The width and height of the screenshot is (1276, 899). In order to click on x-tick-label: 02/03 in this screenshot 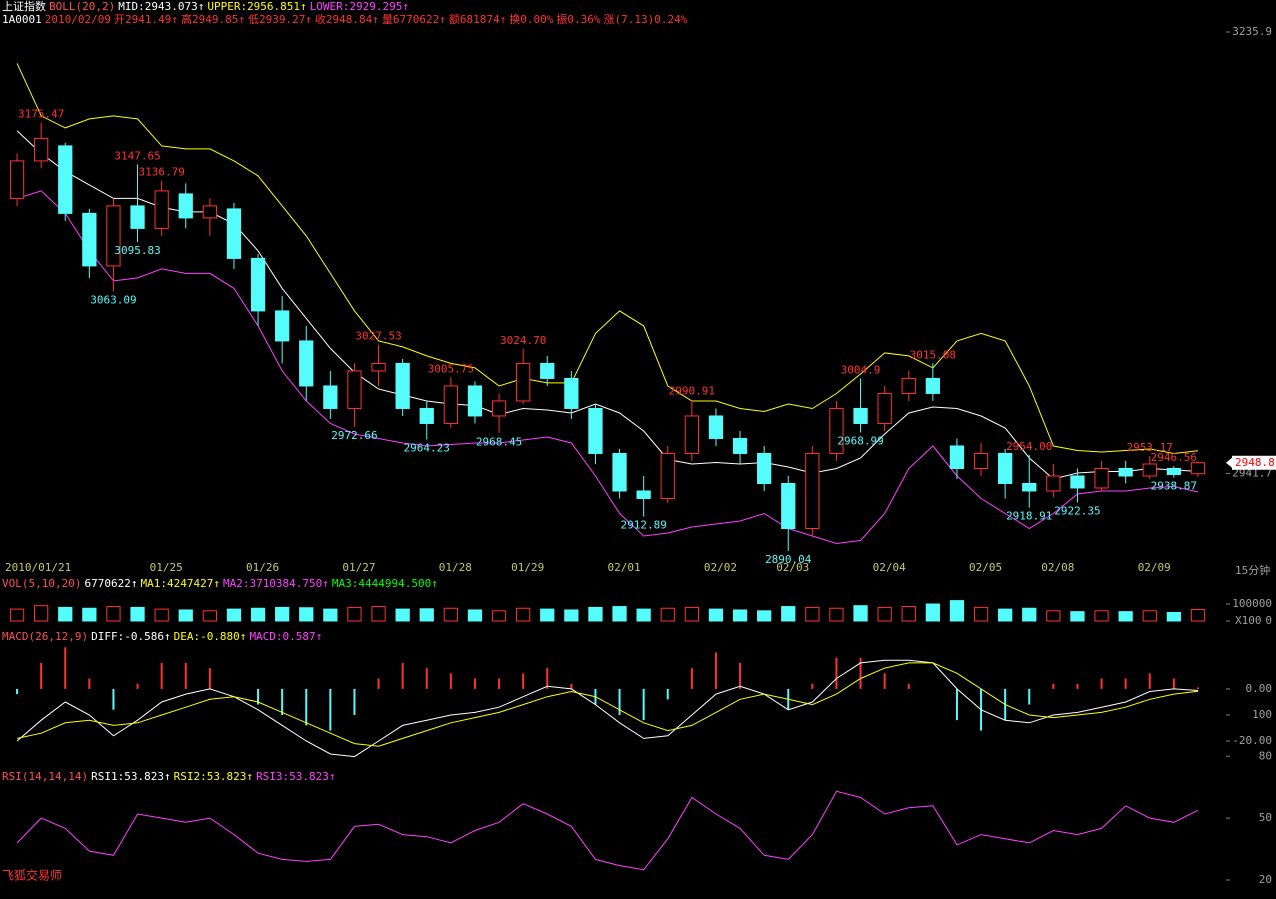, I will do `click(792, 567)`.